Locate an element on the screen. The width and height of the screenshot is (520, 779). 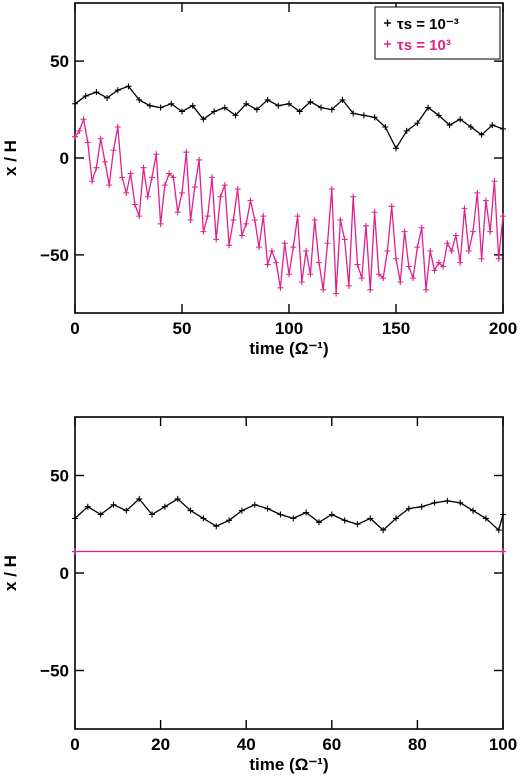
series-line is located at coordinates (289, 514).